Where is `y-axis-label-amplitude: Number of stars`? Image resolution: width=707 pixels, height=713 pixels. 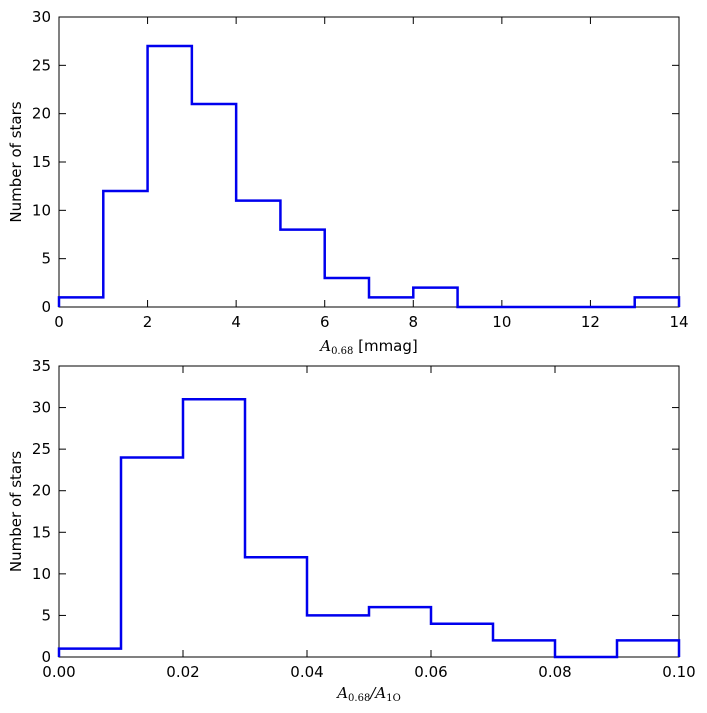
y-axis-label-amplitude: Number of stars is located at coordinates (16, 161).